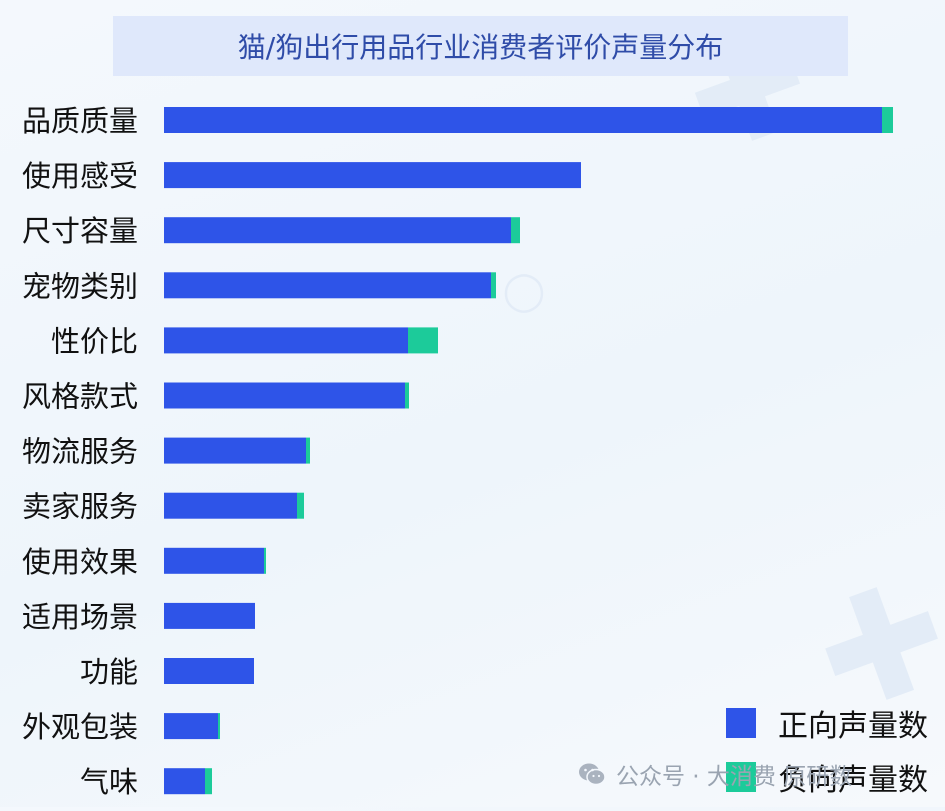 This screenshot has width=945, height=811. I want to click on legend-label-negative: 负向声量数, so click(853, 780).